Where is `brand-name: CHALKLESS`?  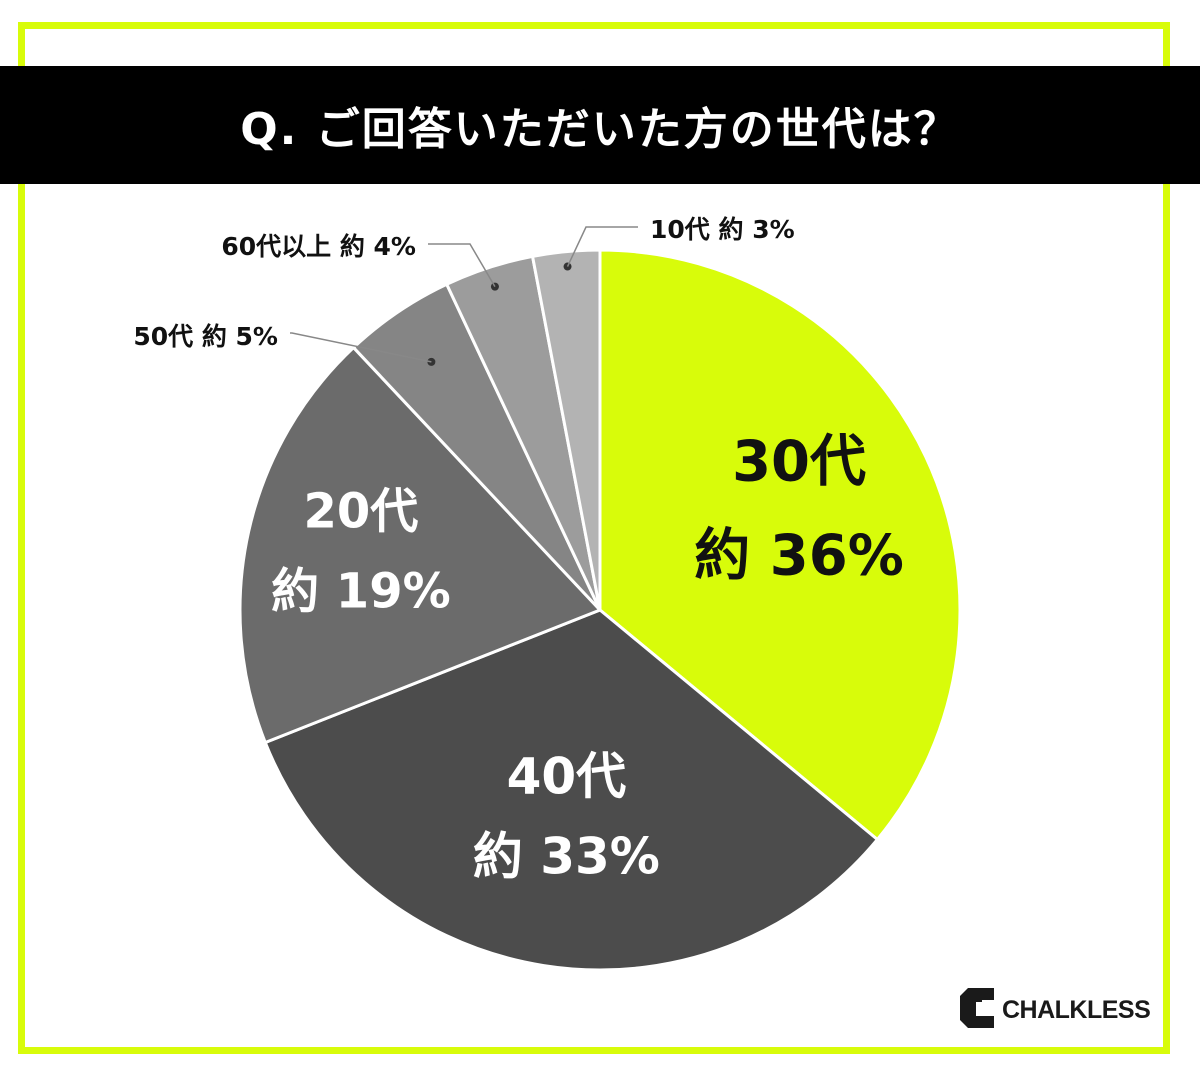 brand-name: CHALKLESS is located at coordinates (1076, 1009).